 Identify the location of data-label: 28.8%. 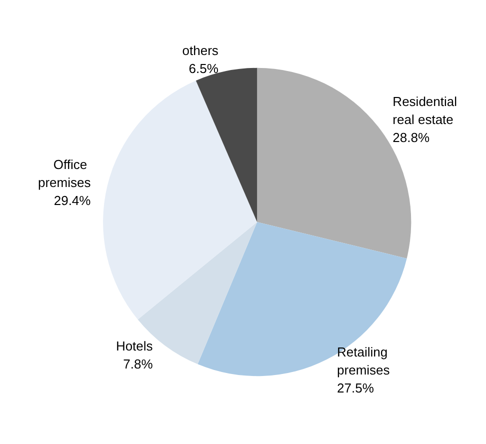
(411, 137).